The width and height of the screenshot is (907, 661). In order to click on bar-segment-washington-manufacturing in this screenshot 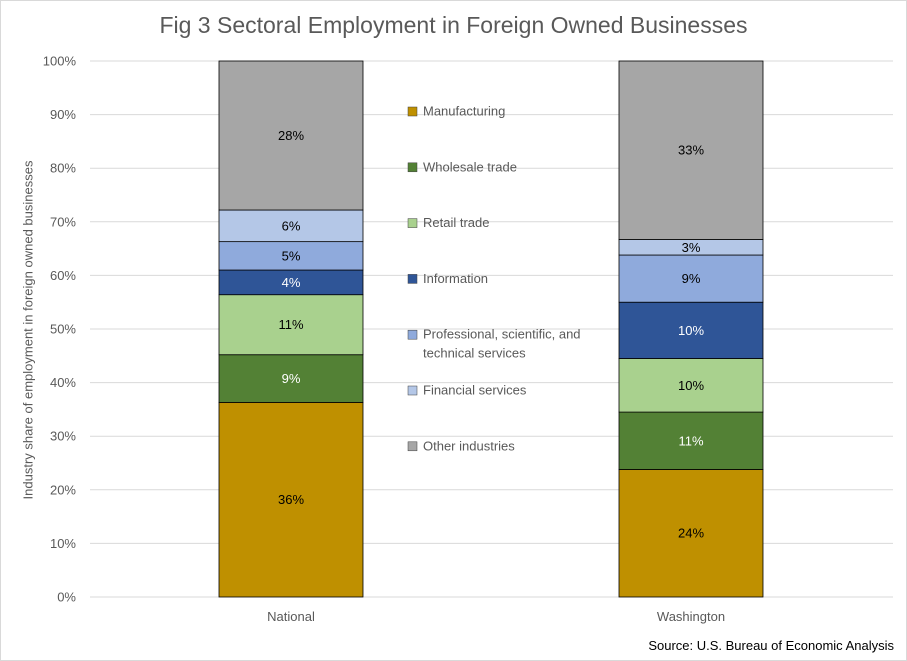, I will do `click(691, 533)`.